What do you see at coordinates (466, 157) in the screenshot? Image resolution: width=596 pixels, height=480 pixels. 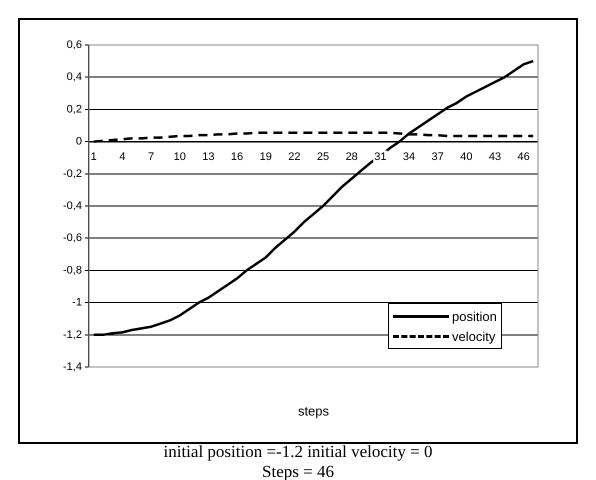 I see `x-tick-label: 40` at bounding box center [466, 157].